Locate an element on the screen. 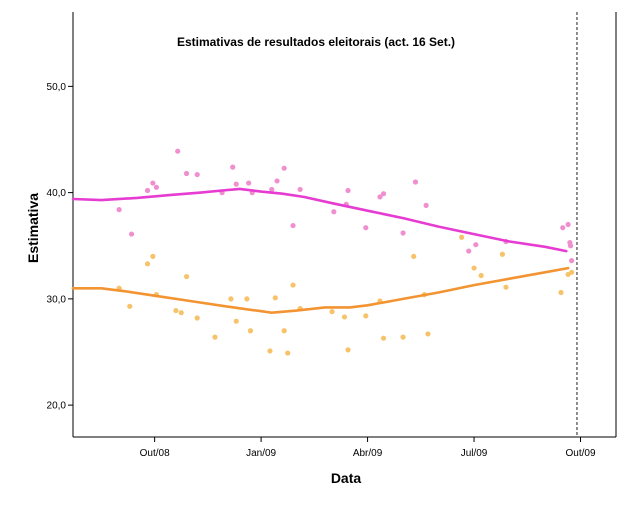  x-axis-title: Data is located at coordinates (346, 478).